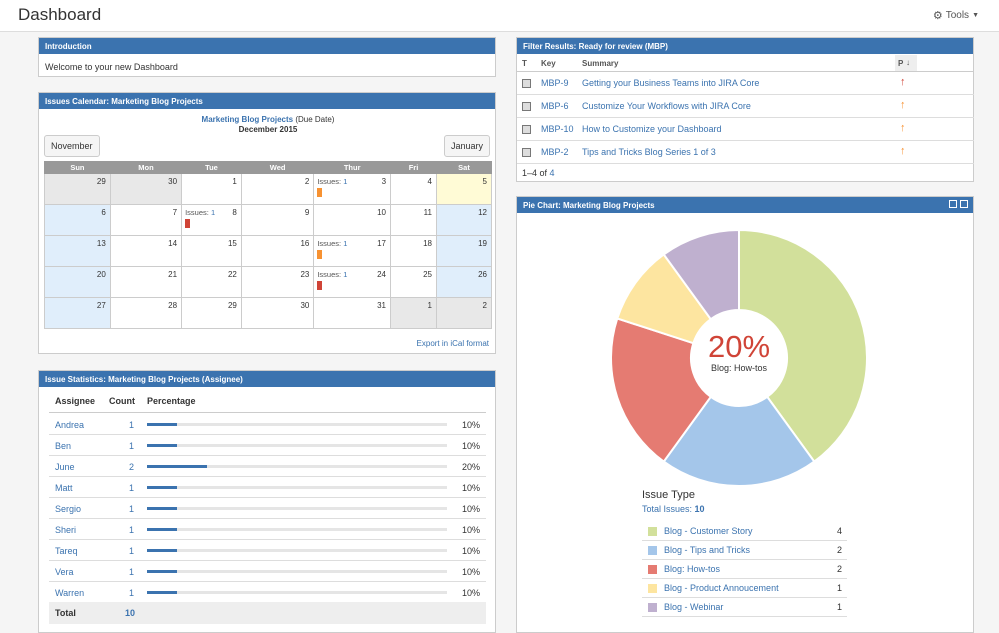 Image resolution: width=999 pixels, height=633 pixels. What do you see at coordinates (953, 204) in the screenshot?
I see `minimize-icon` at bounding box center [953, 204].